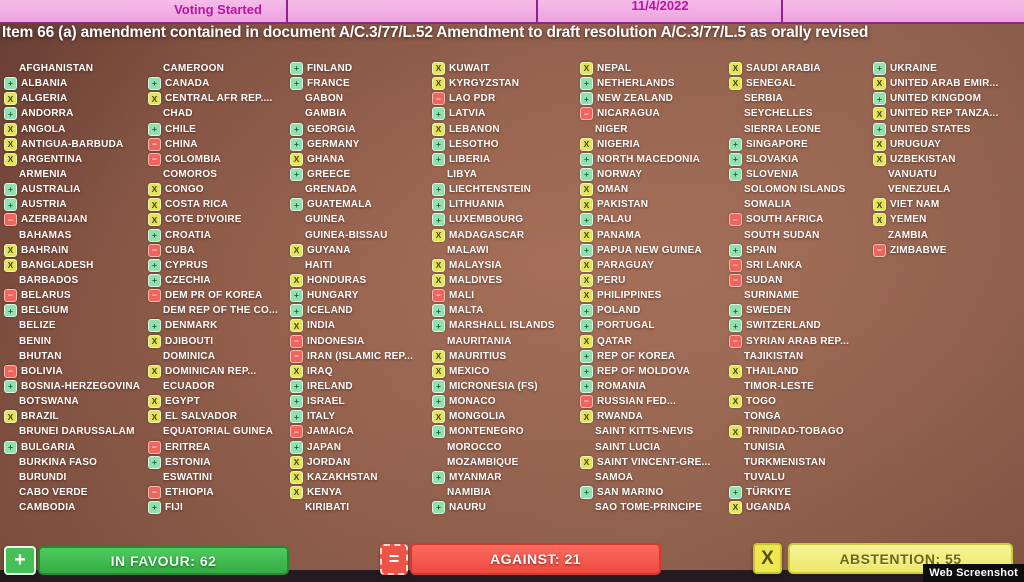 The width and height of the screenshot is (1024, 582). I want to click on country-row: + FRANCE, so click(365, 83).